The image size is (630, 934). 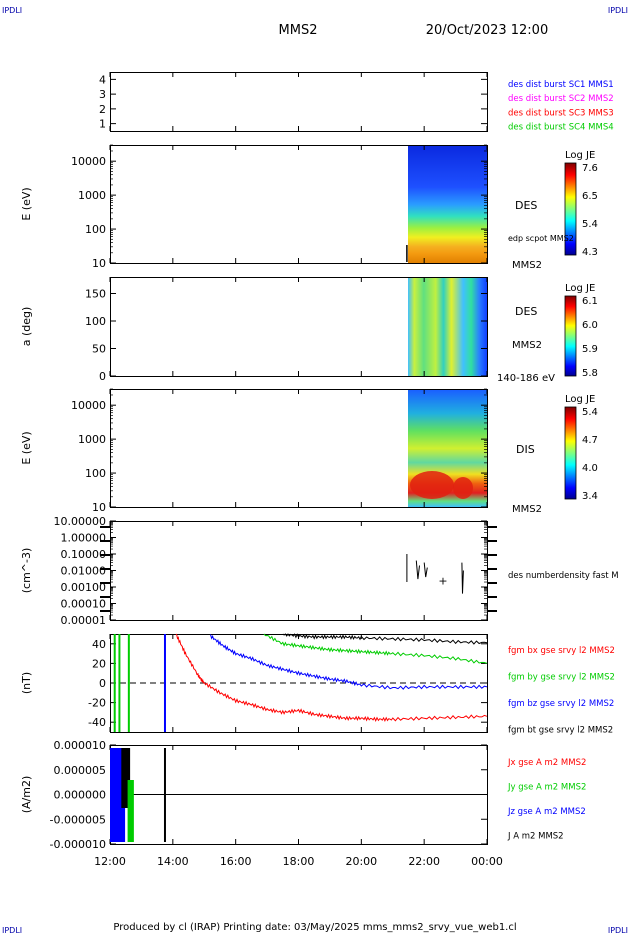 I want to click on y-tick-label-dis-energy: 100, so click(x=95, y=473).